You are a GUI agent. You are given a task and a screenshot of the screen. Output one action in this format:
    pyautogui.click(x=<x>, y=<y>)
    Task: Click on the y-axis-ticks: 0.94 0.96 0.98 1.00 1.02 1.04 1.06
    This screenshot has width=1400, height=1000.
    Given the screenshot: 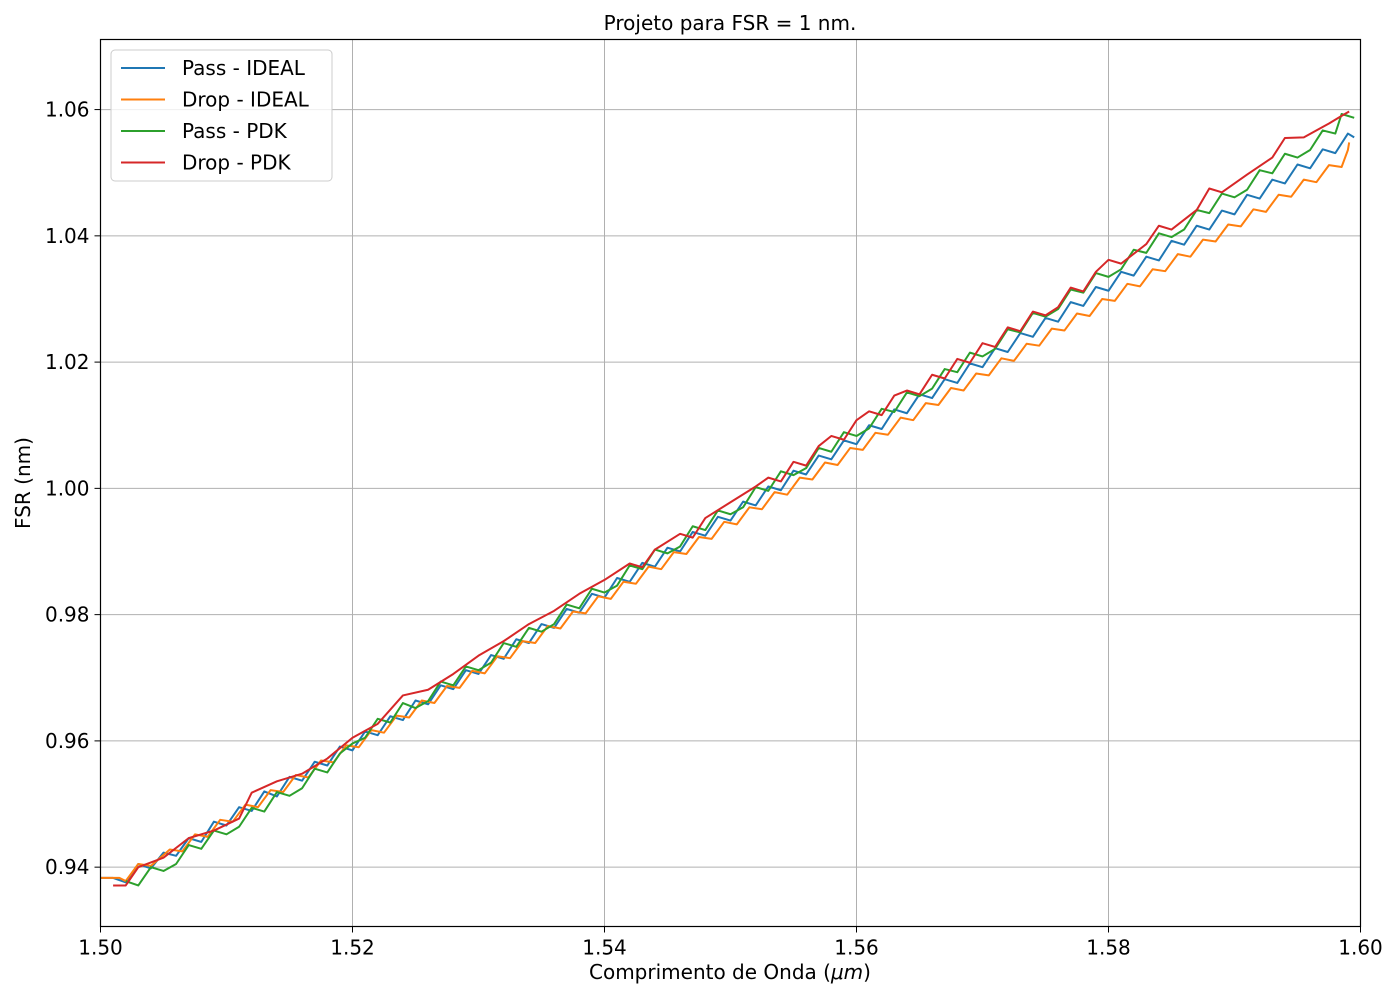 What is the action you would take?
    pyautogui.click(x=73, y=488)
    